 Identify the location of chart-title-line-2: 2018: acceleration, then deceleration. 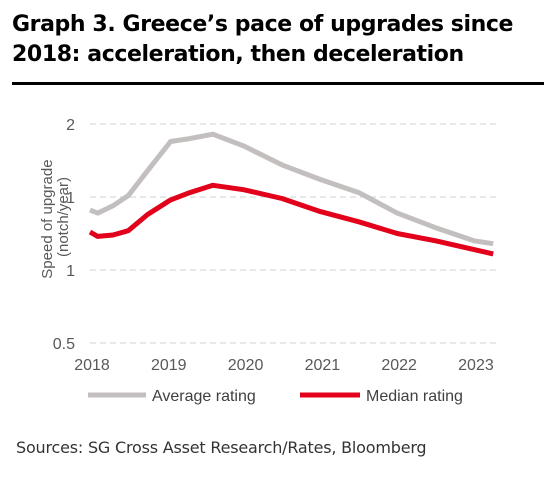
(238, 54).